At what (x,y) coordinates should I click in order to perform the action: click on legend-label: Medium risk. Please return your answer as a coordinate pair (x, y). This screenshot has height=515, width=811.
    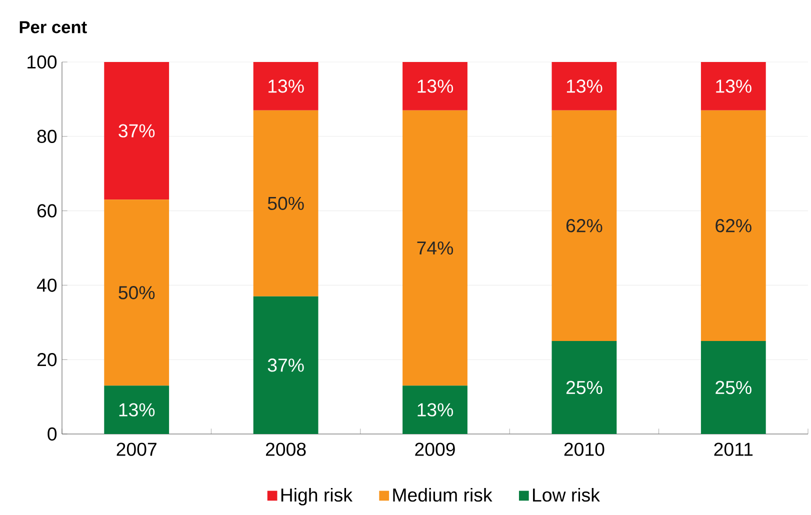
    Looking at the image, I should click on (442, 495).